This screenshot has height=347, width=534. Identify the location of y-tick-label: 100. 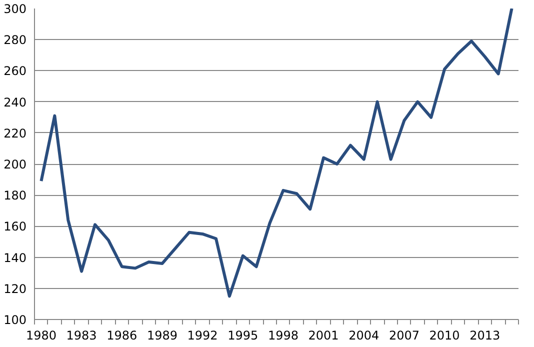
(15, 320).